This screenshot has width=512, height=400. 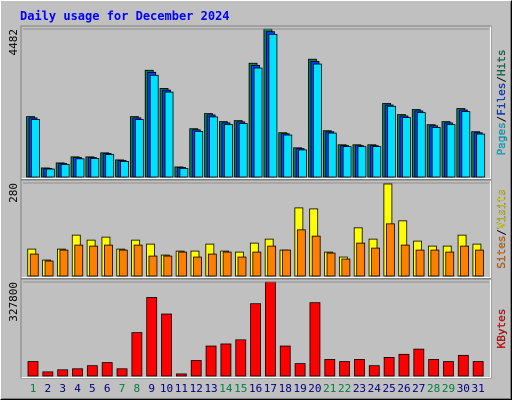 What do you see at coordinates (329, 388) in the screenshot?
I see `x-tick-label: 21` at bounding box center [329, 388].